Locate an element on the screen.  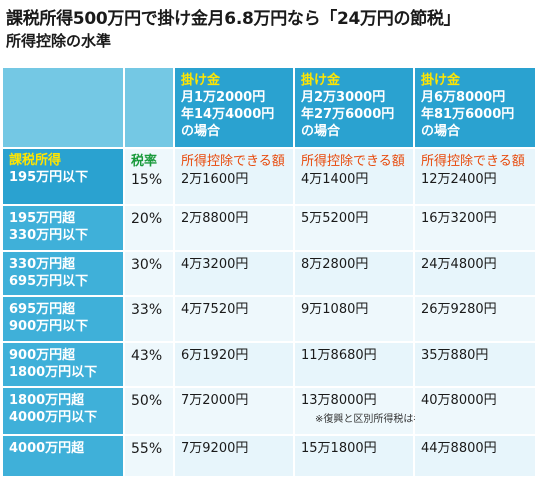
deduction-value: 12万2400円 is located at coordinates (459, 179).